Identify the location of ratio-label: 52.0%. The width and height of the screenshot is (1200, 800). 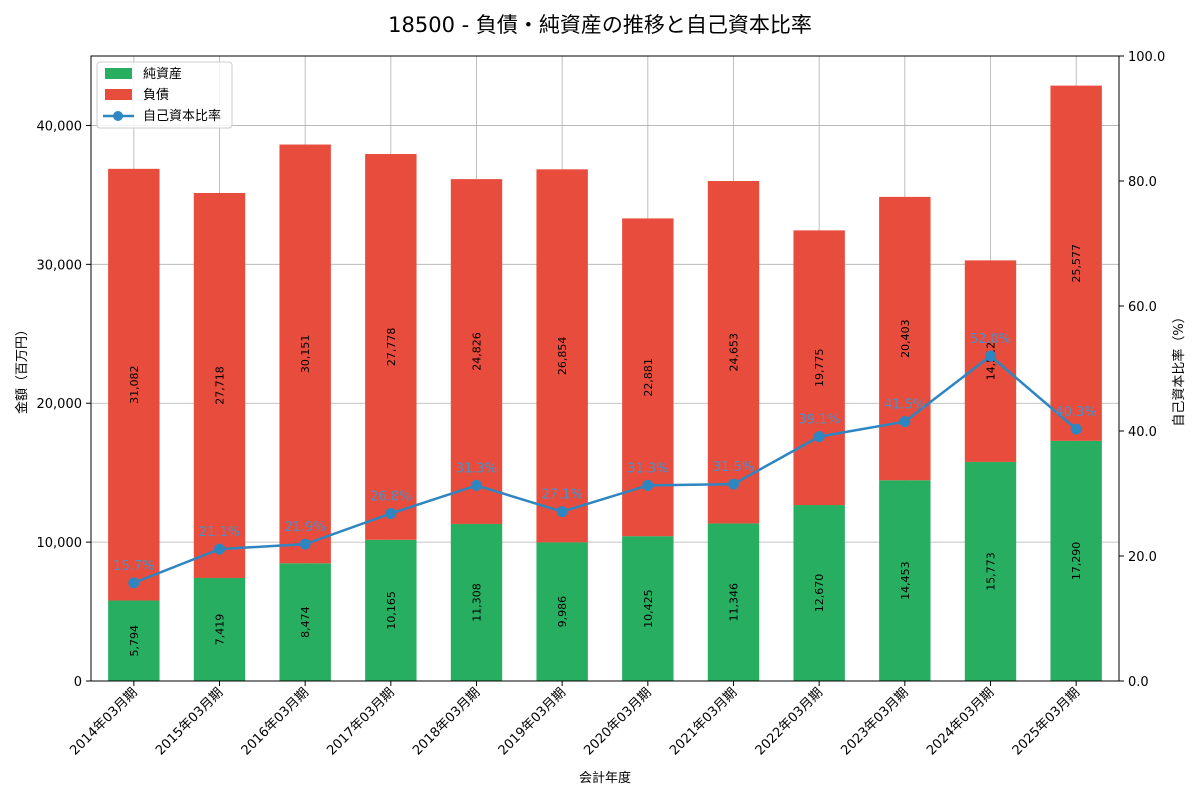
(990, 339).